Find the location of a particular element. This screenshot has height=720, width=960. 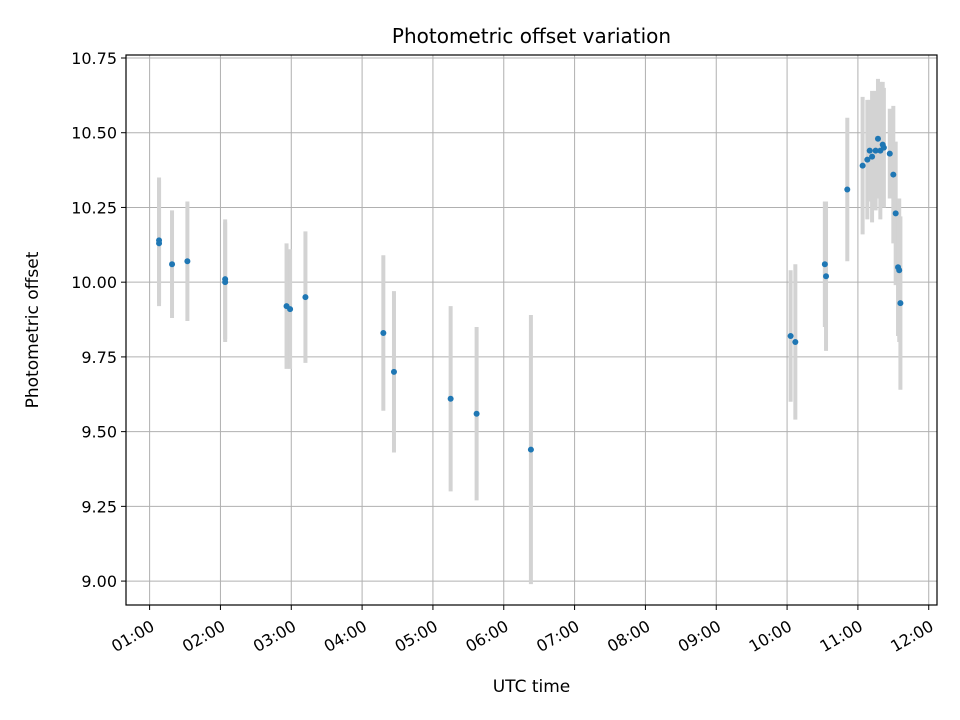

y-tick-label: 9.25 is located at coordinates (99, 506).